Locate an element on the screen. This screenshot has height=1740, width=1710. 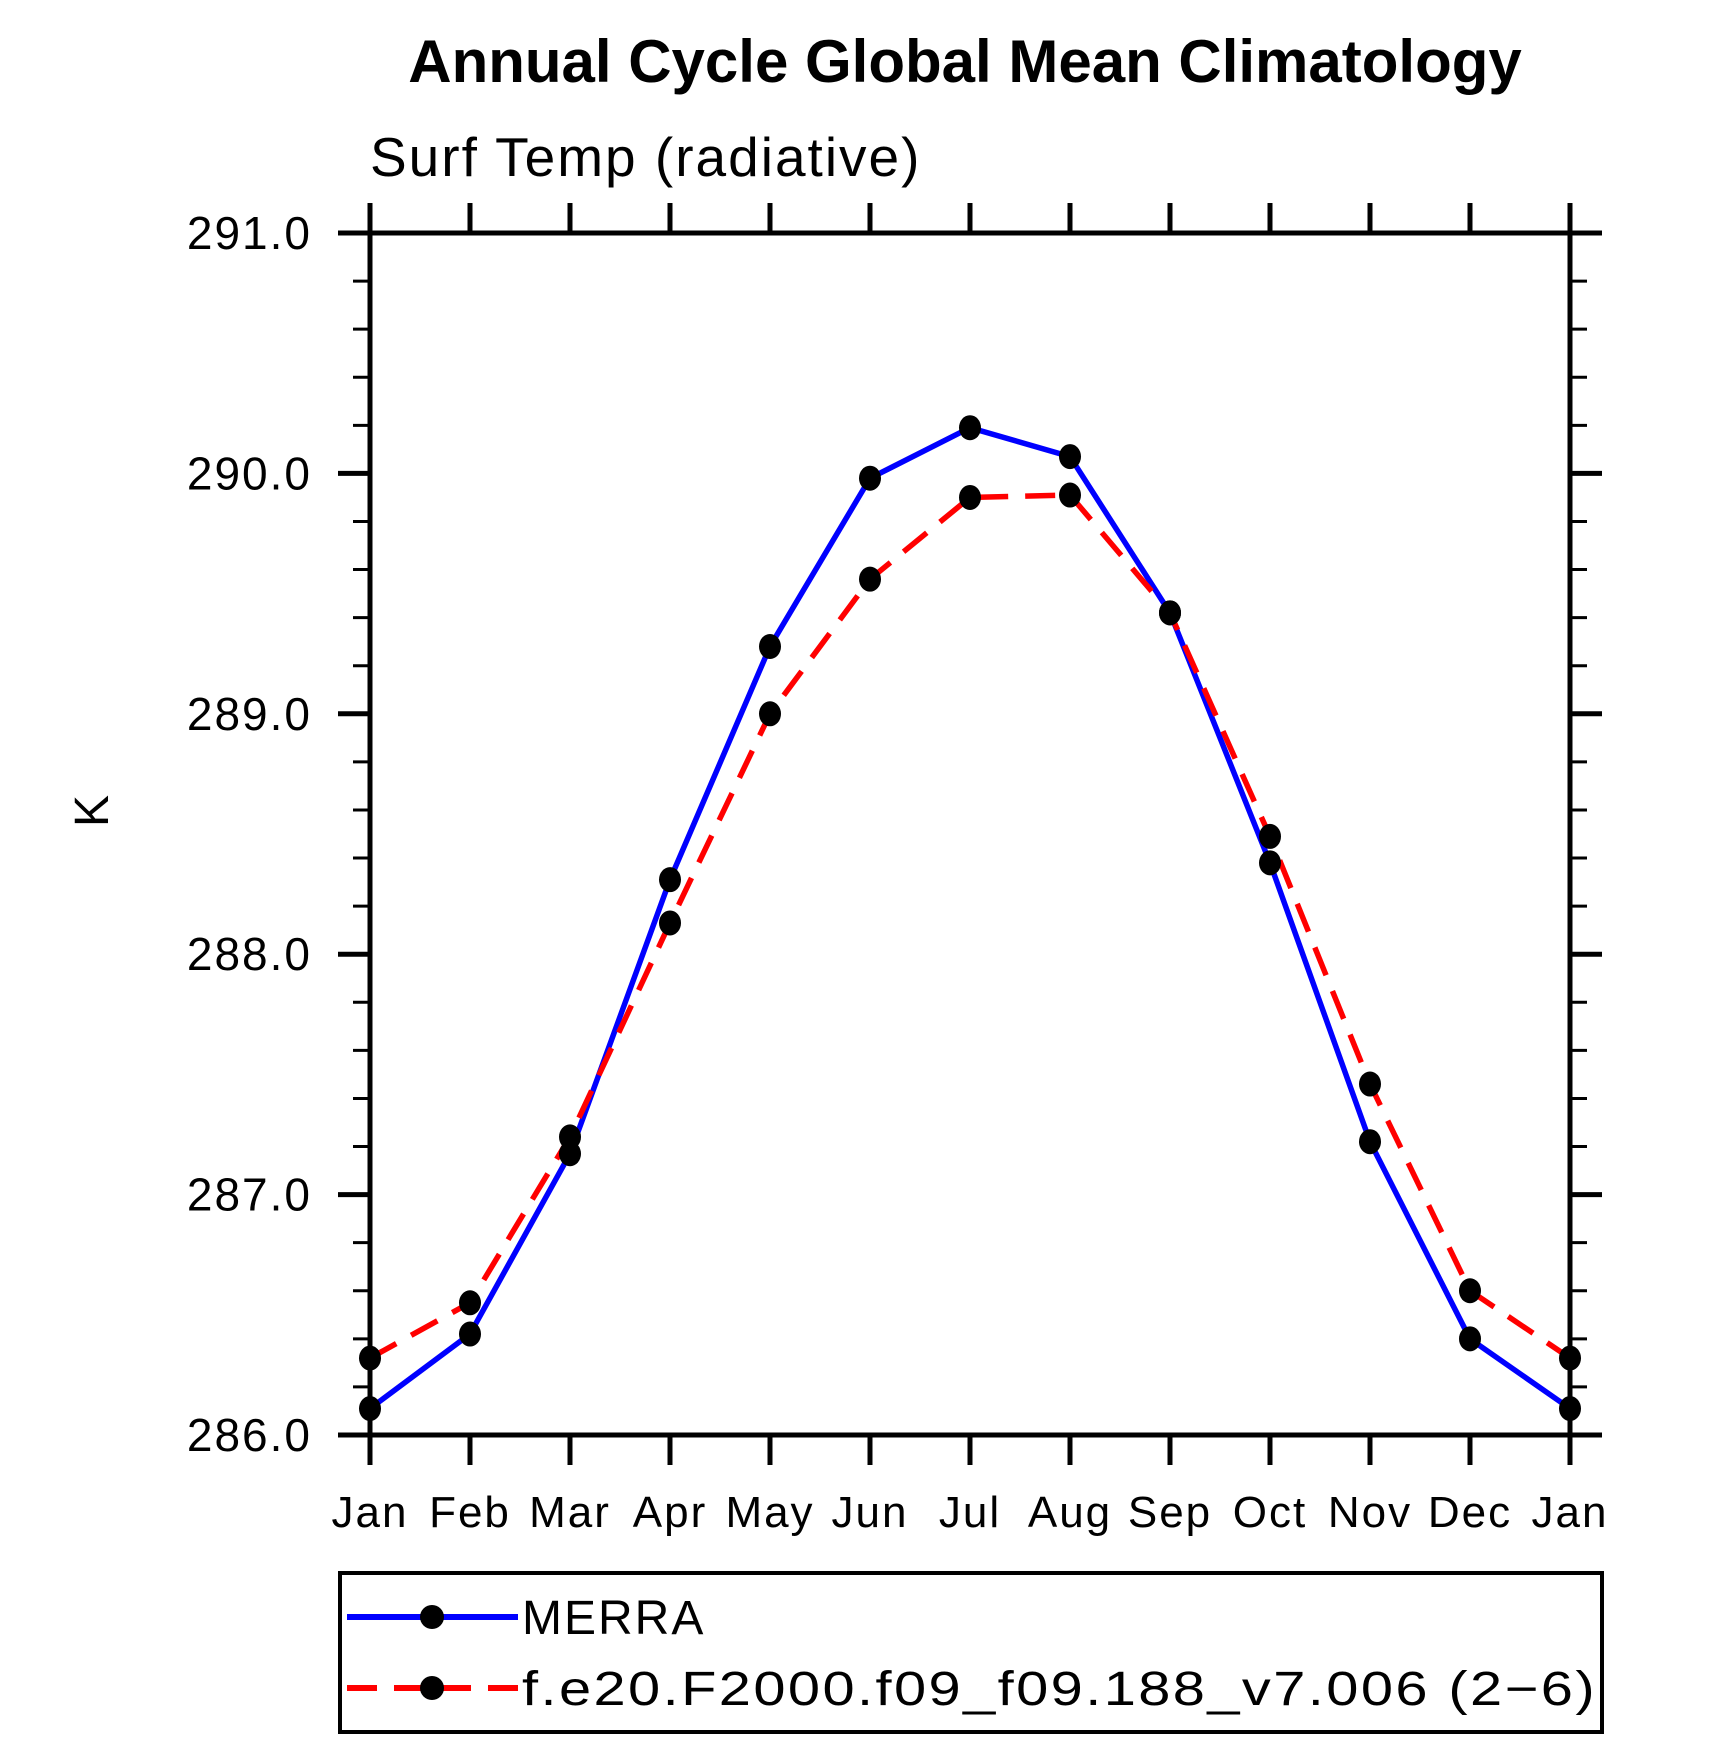
x-tick-label: Aug is located at coordinates (1070, 1512).